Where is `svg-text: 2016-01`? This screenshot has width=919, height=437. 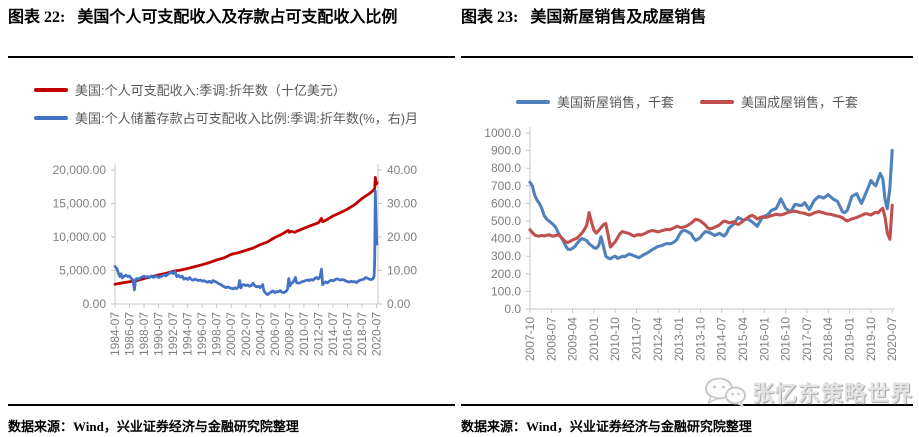 svg-text: 2016-01 is located at coordinates (764, 339).